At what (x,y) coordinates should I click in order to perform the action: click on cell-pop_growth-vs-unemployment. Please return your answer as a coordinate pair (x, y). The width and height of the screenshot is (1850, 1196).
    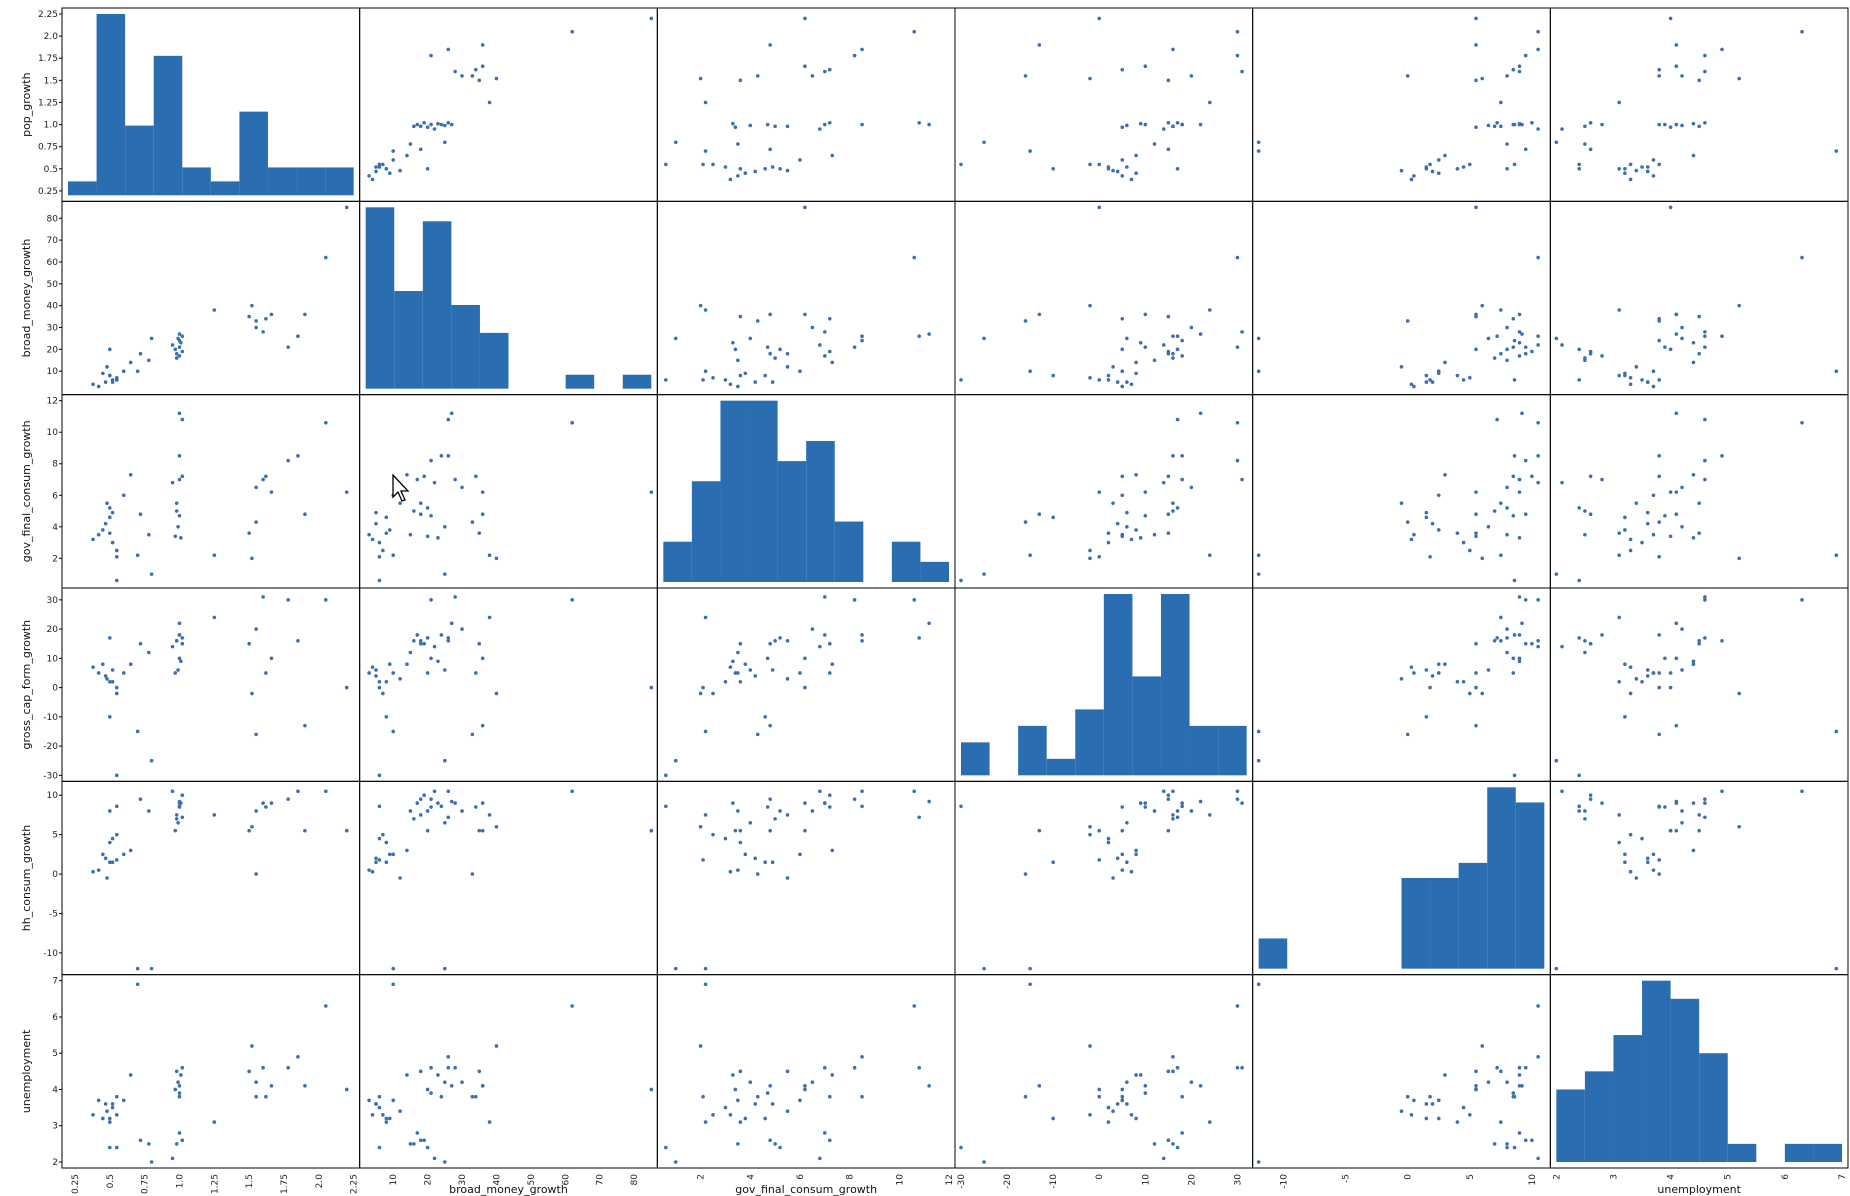
    Looking at the image, I should click on (1699, 104).